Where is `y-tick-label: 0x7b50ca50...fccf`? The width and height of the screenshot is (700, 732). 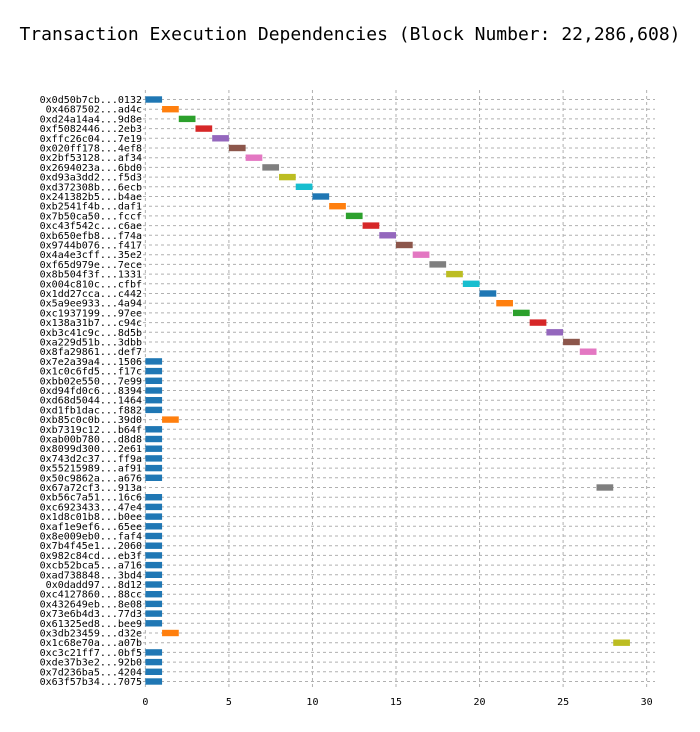
y-tick-label: 0x7b50ca50...fccf is located at coordinates (91, 216).